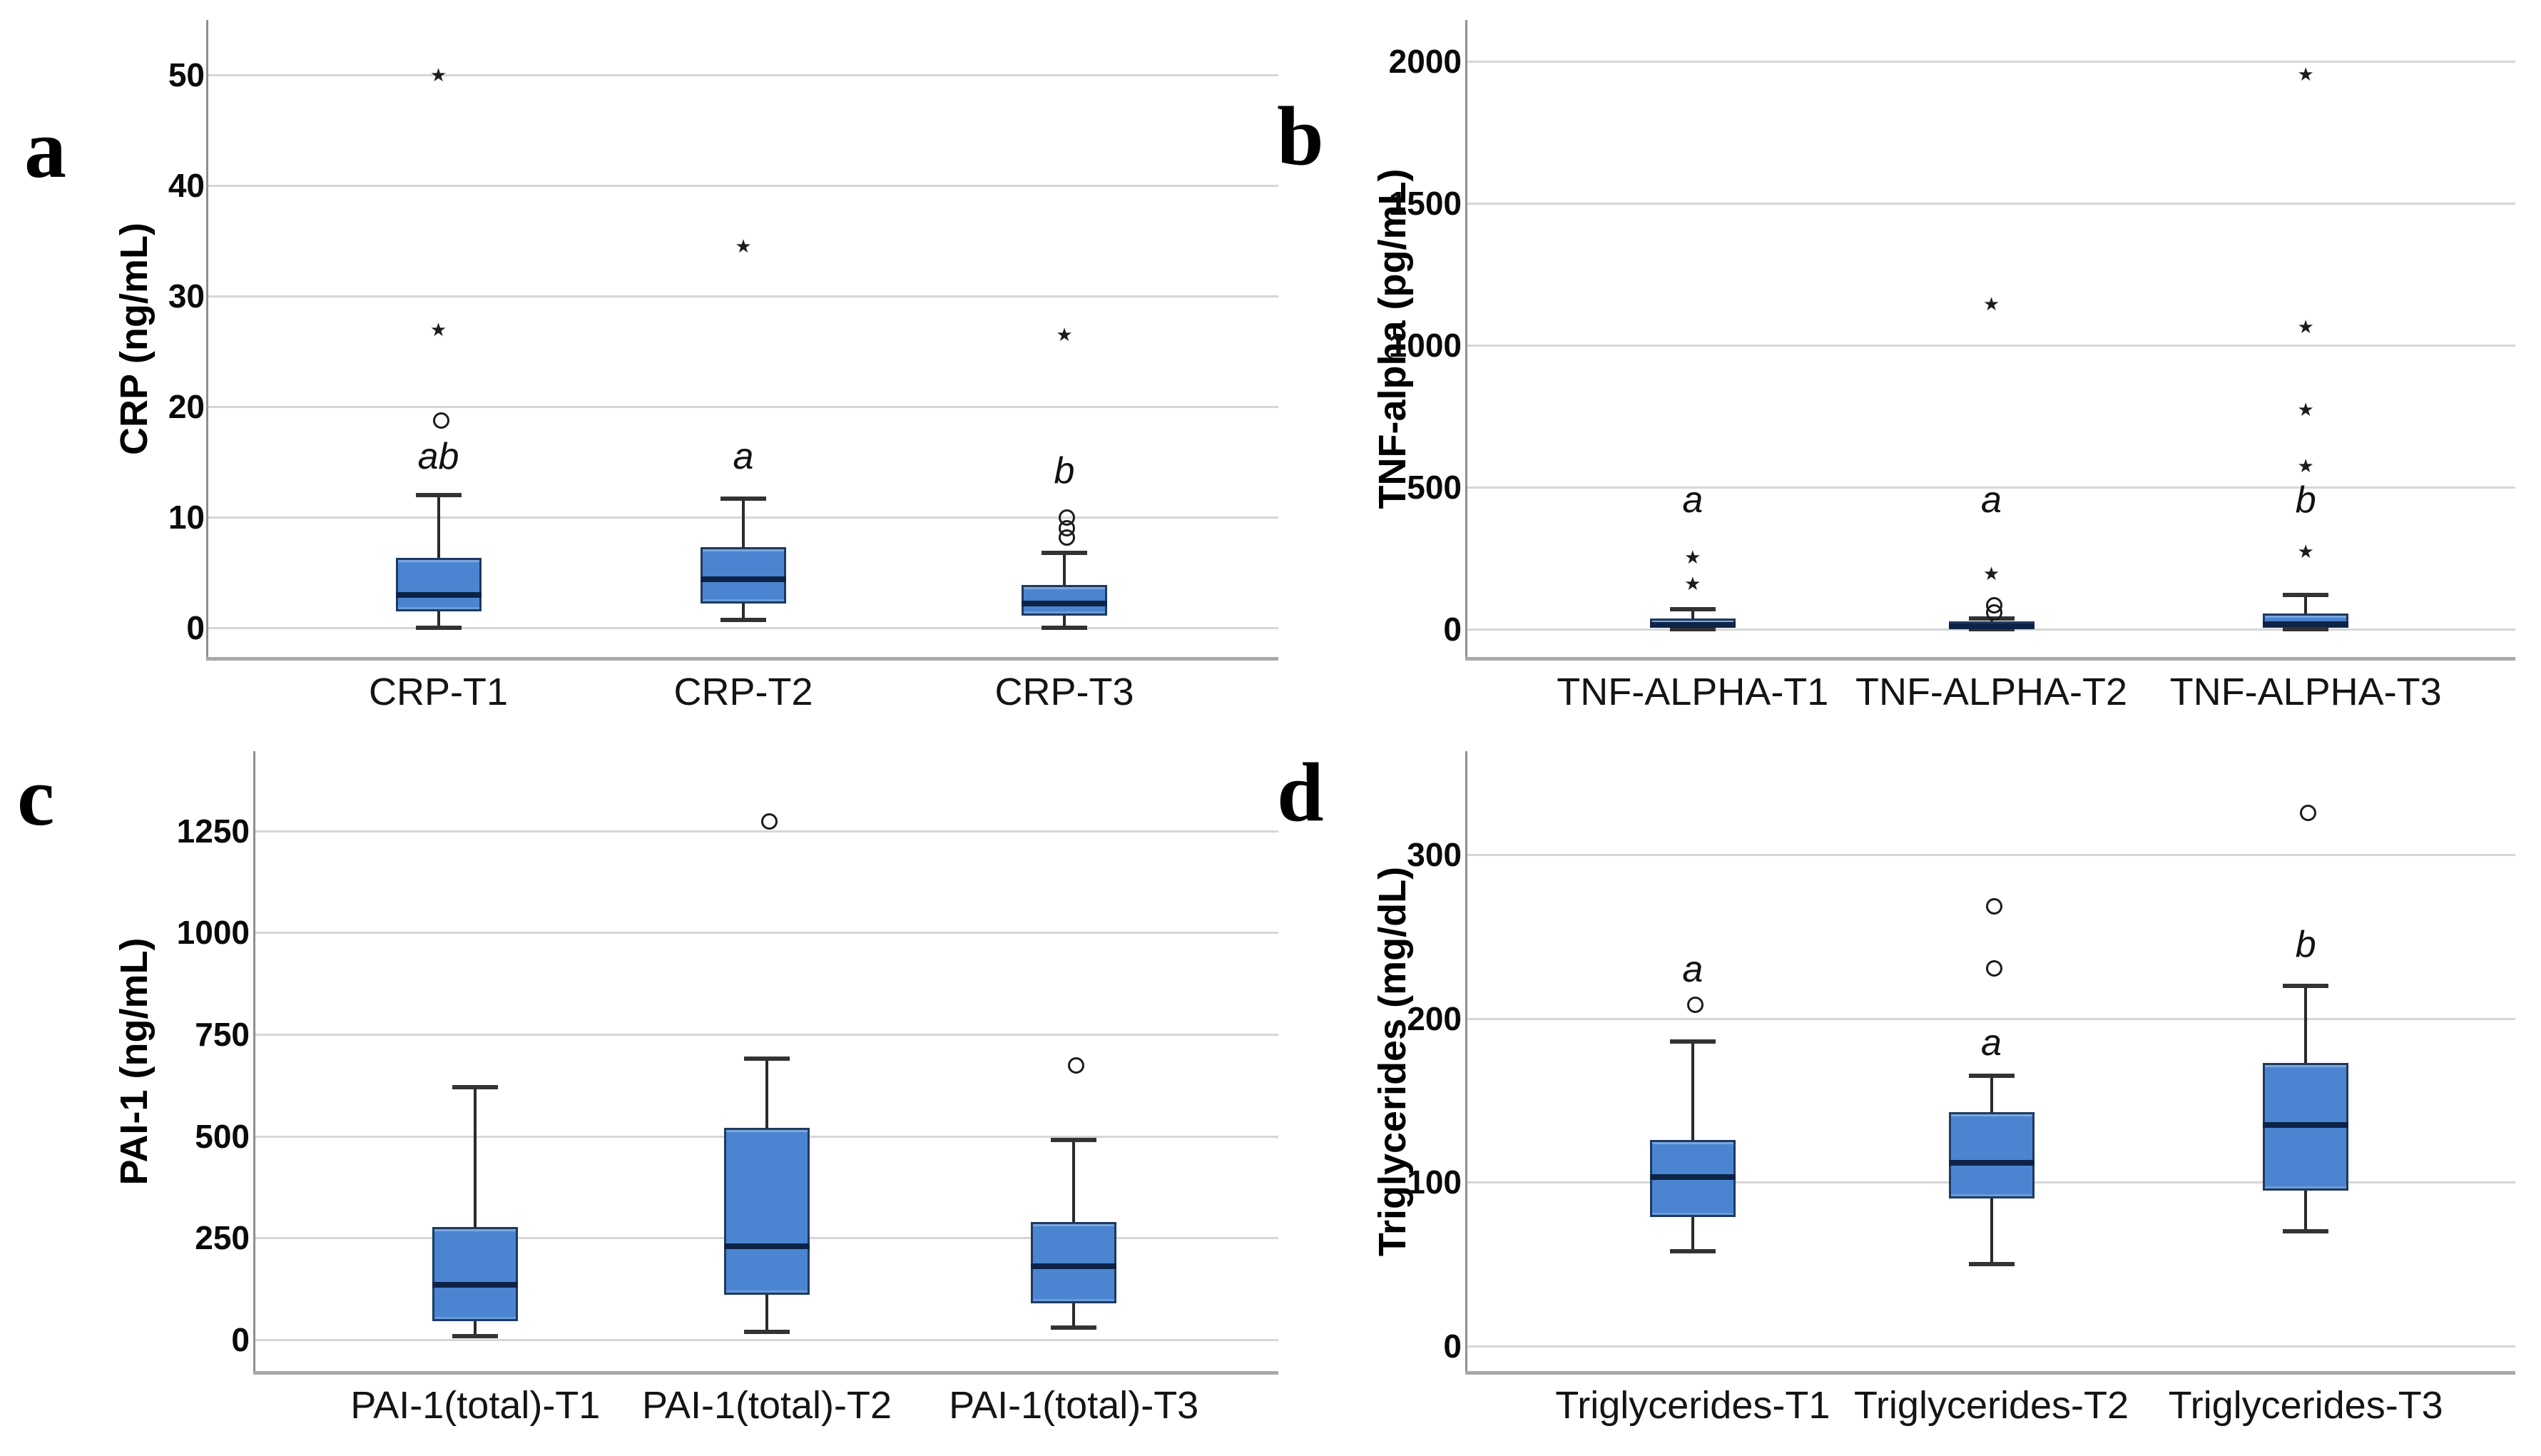 The height and width of the screenshot is (1456, 2541). Describe the element at coordinates (36, 796) in the screenshot. I see `panel-letter-c: c` at that location.